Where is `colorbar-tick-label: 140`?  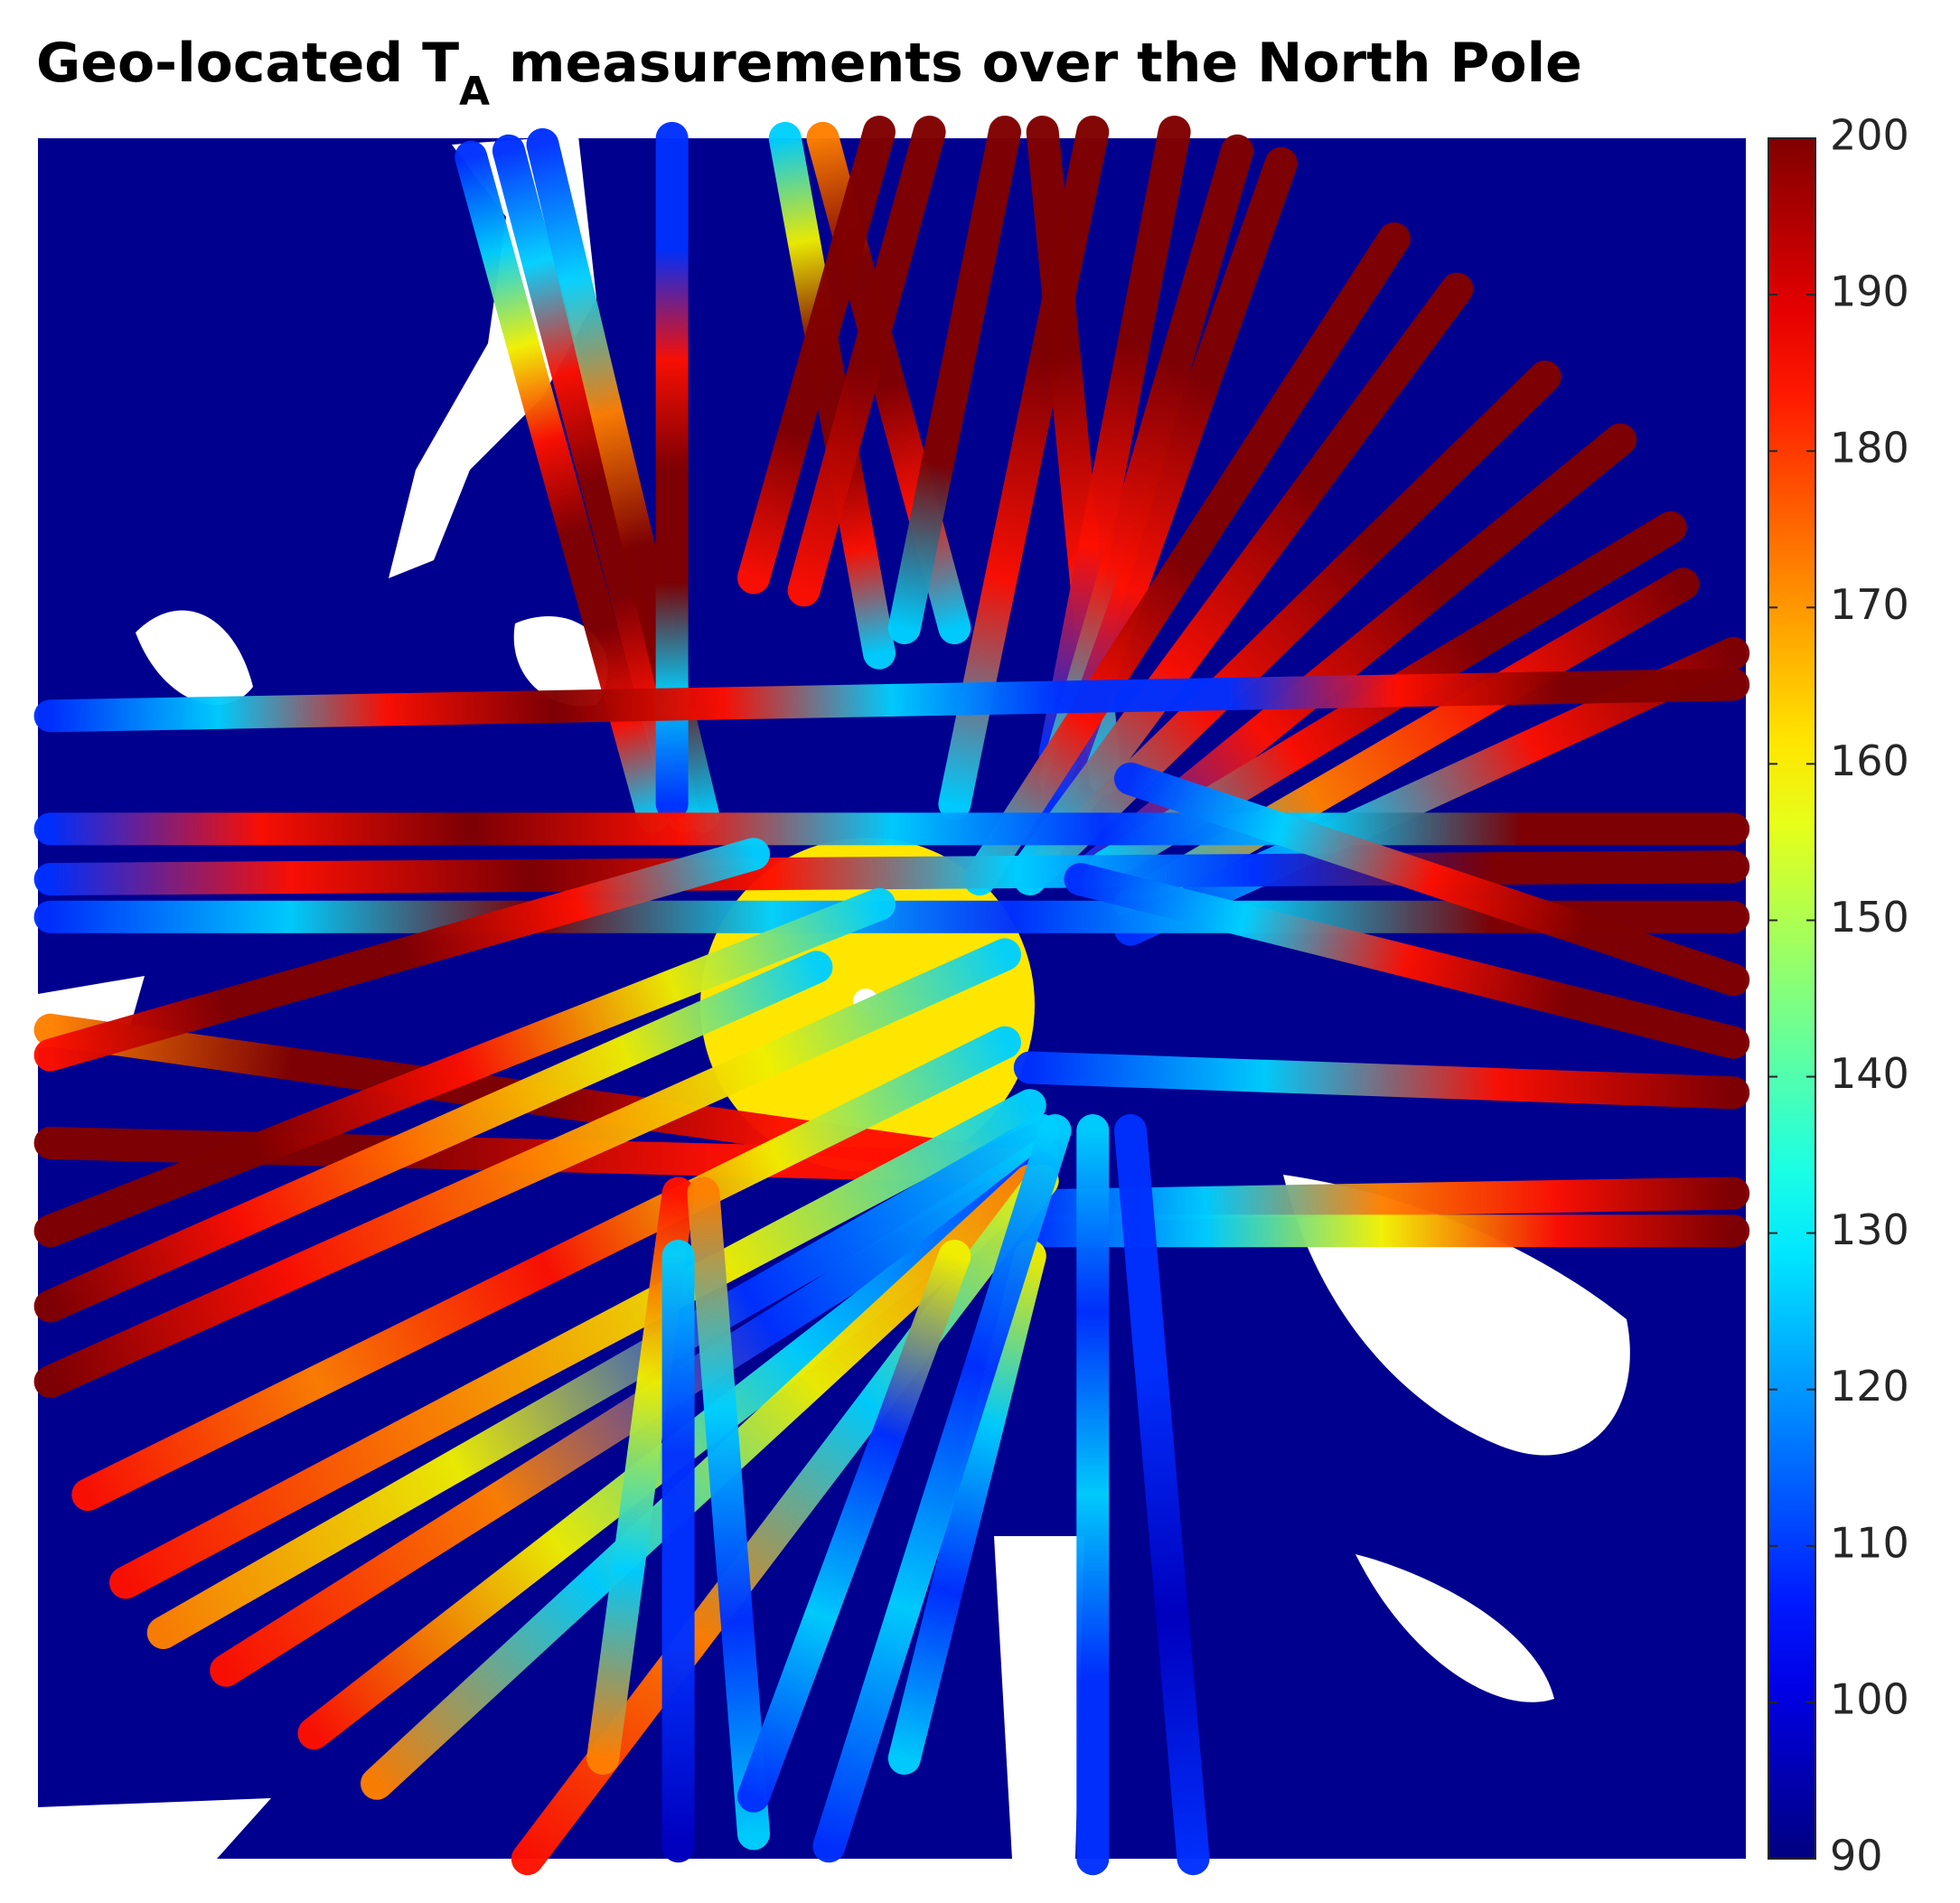
colorbar-tick-label: 140 is located at coordinates (1869, 1073).